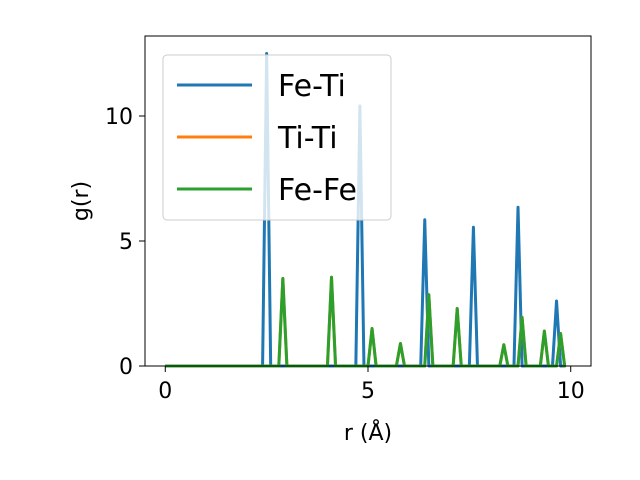  What do you see at coordinates (119, 117) in the screenshot?
I see `y-tick-label: 10` at bounding box center [119, 117].